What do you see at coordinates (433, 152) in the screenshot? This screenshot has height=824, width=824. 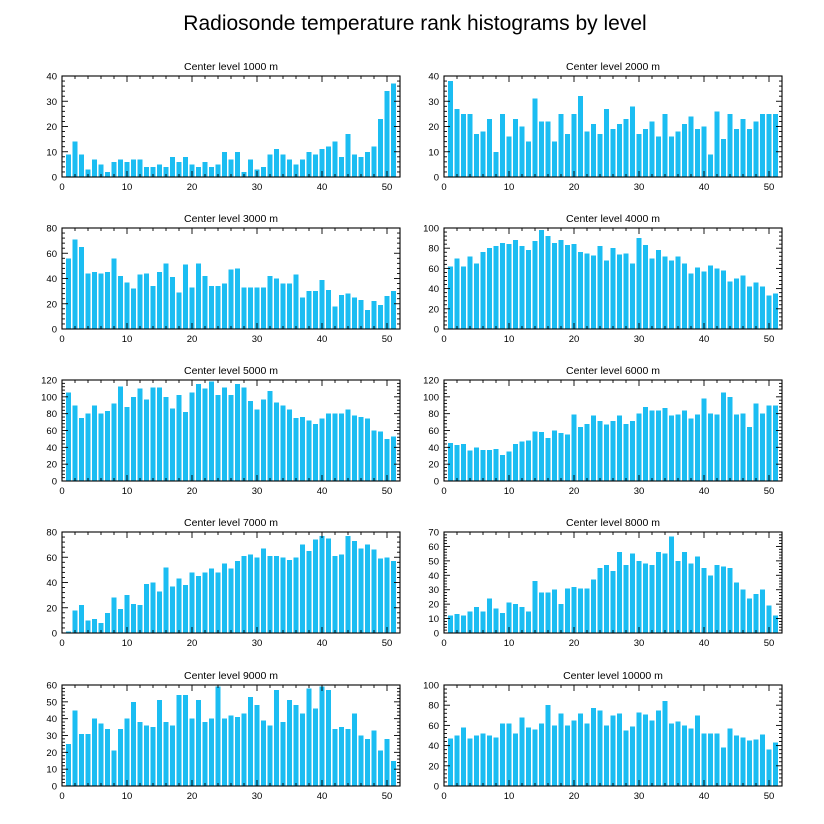 I see `y-tick-label: 10` at bounding box center [433, 152].